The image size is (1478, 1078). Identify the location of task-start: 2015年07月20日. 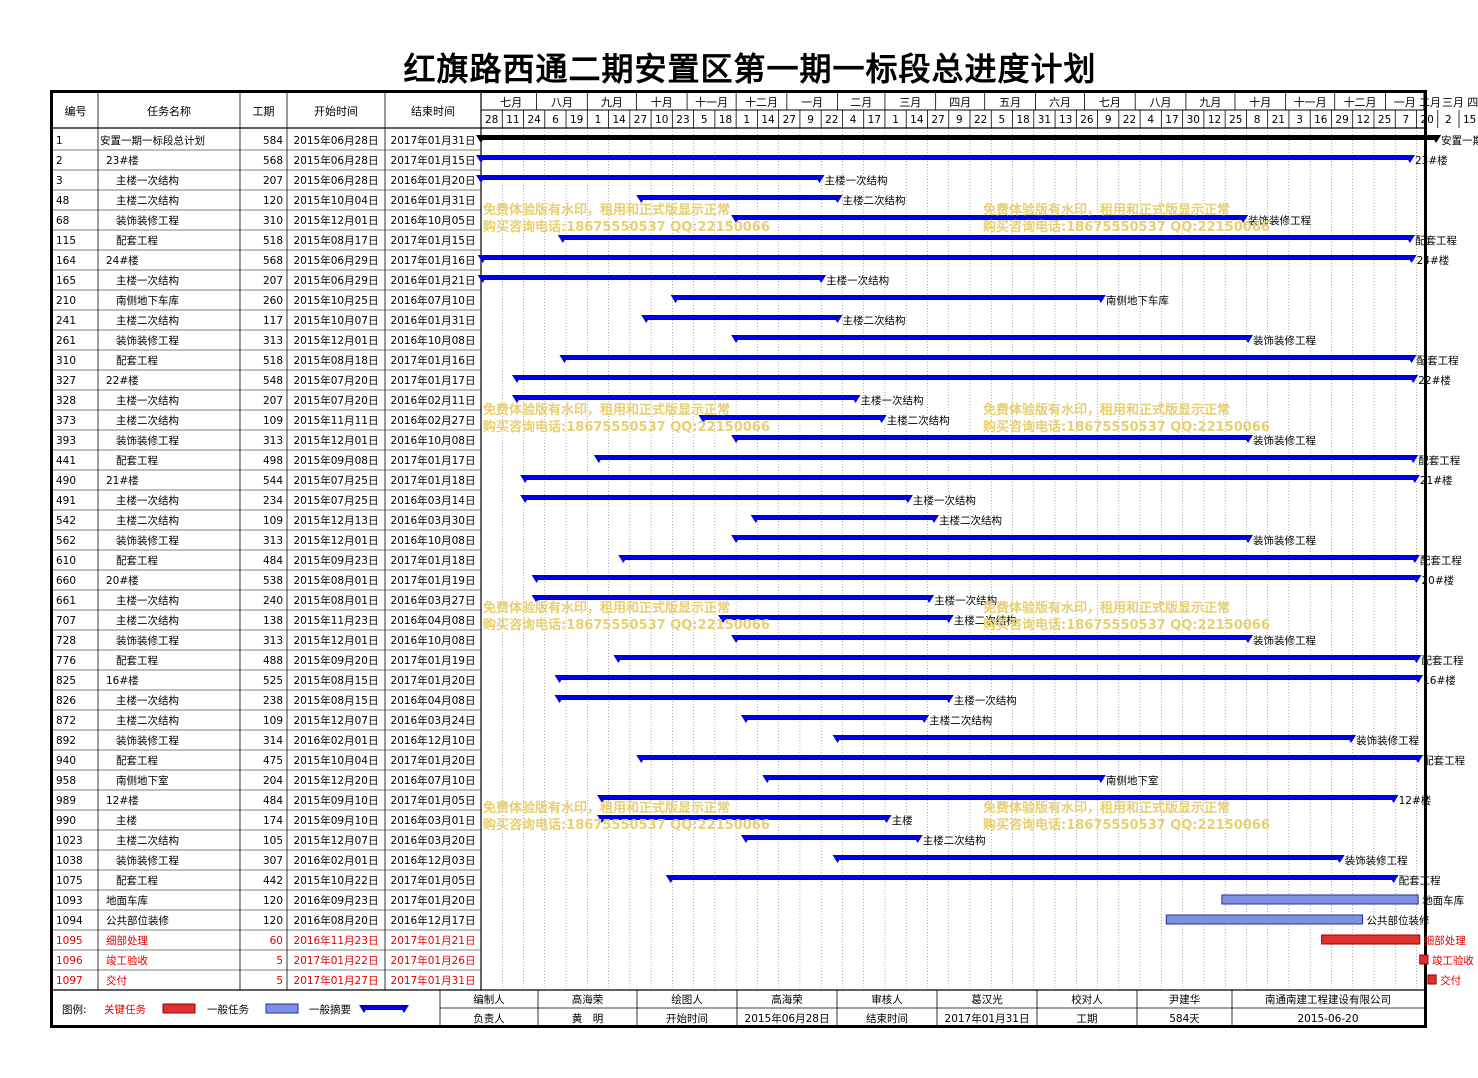
(336, 400).